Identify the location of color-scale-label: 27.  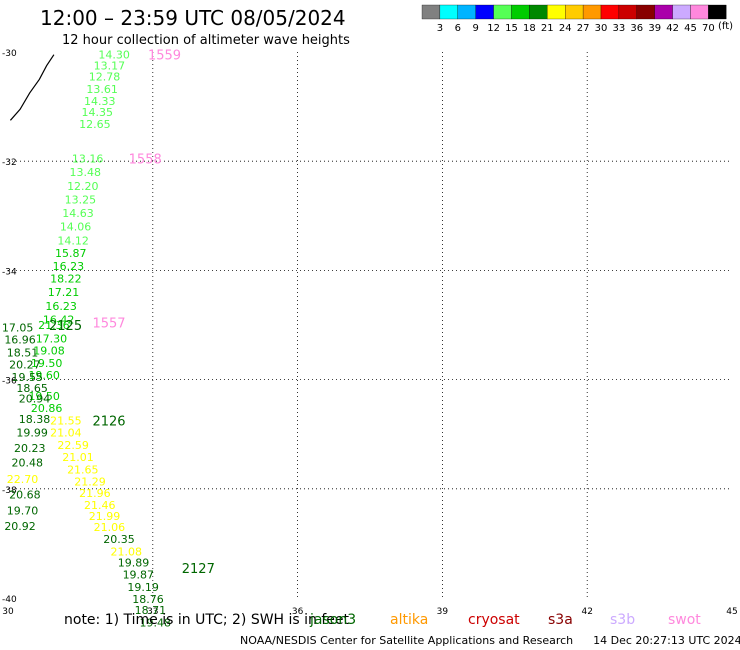
(583, 28).